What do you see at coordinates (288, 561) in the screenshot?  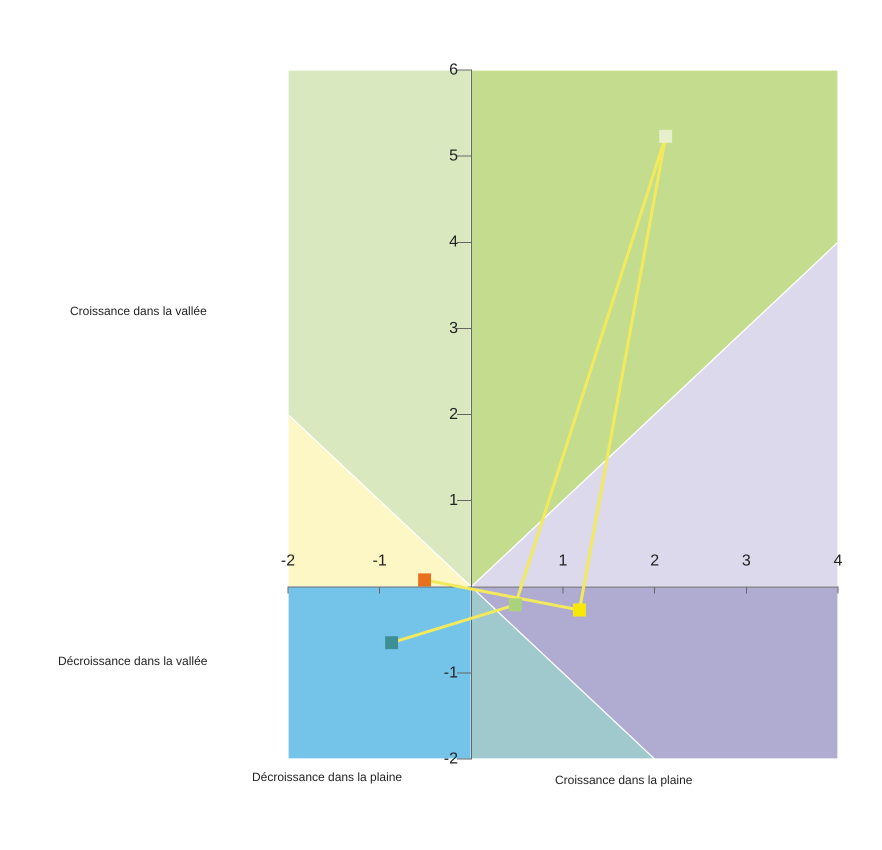 I see `x-tick-label: -2` at bounding box center [288, 561].